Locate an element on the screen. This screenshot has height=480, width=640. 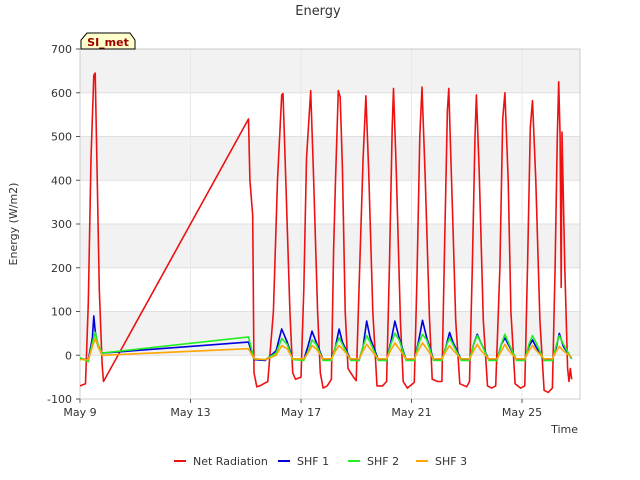
y-tick-label: 700 is located at coordinates (61, 49).